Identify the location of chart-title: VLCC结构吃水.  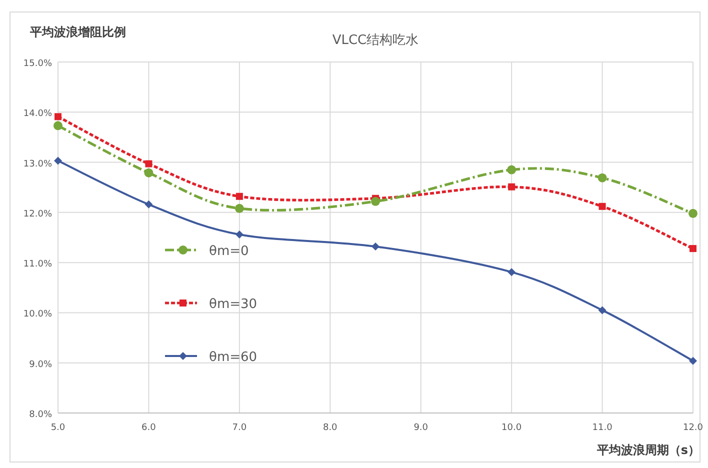
(375, 40).